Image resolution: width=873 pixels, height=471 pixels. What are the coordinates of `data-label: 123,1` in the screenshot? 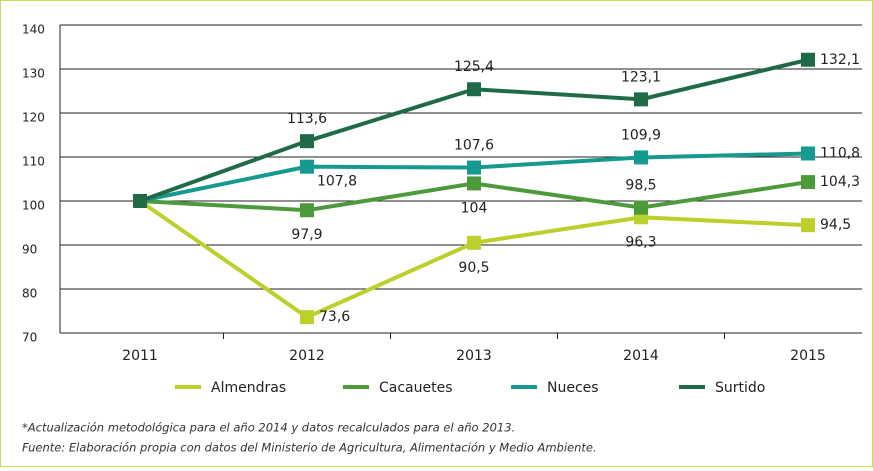 It's located at (641, 77).